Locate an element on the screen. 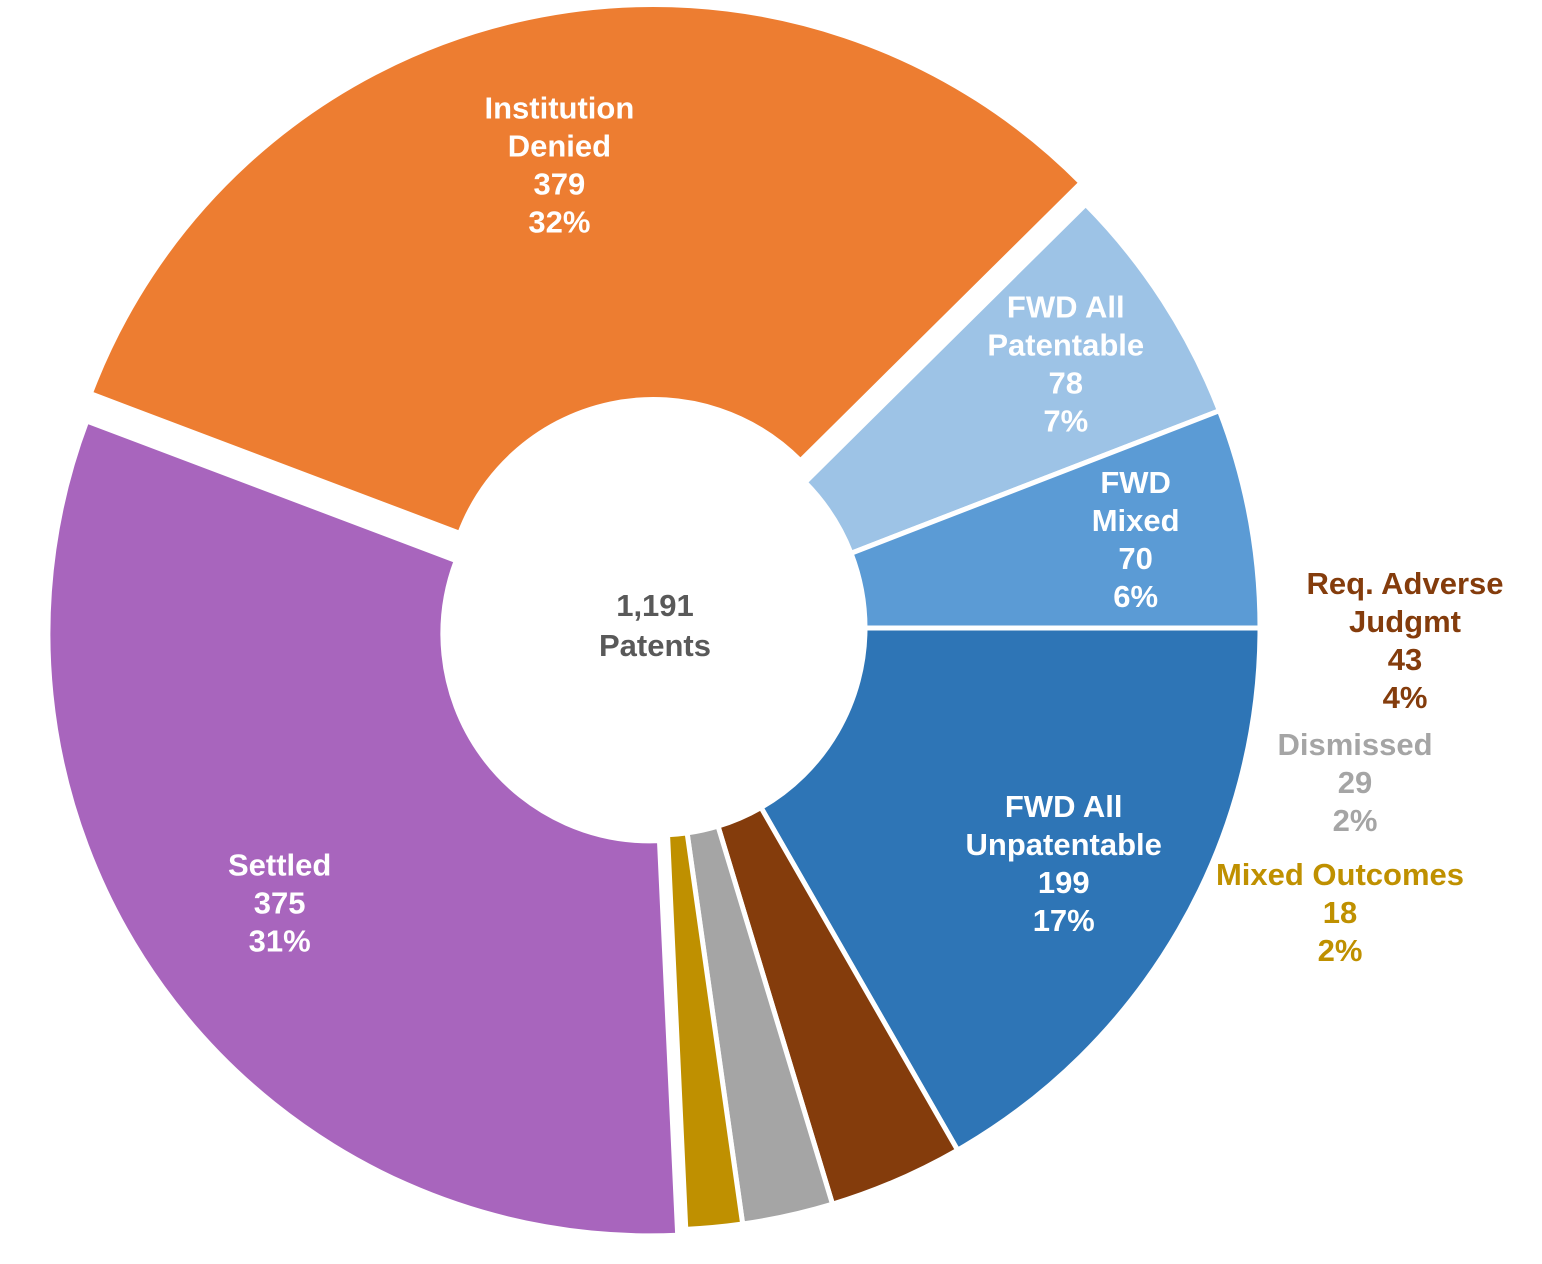 This screenshot has width=1542, height=1264. slice-count: 18 is located at coordinates (1340, 912).